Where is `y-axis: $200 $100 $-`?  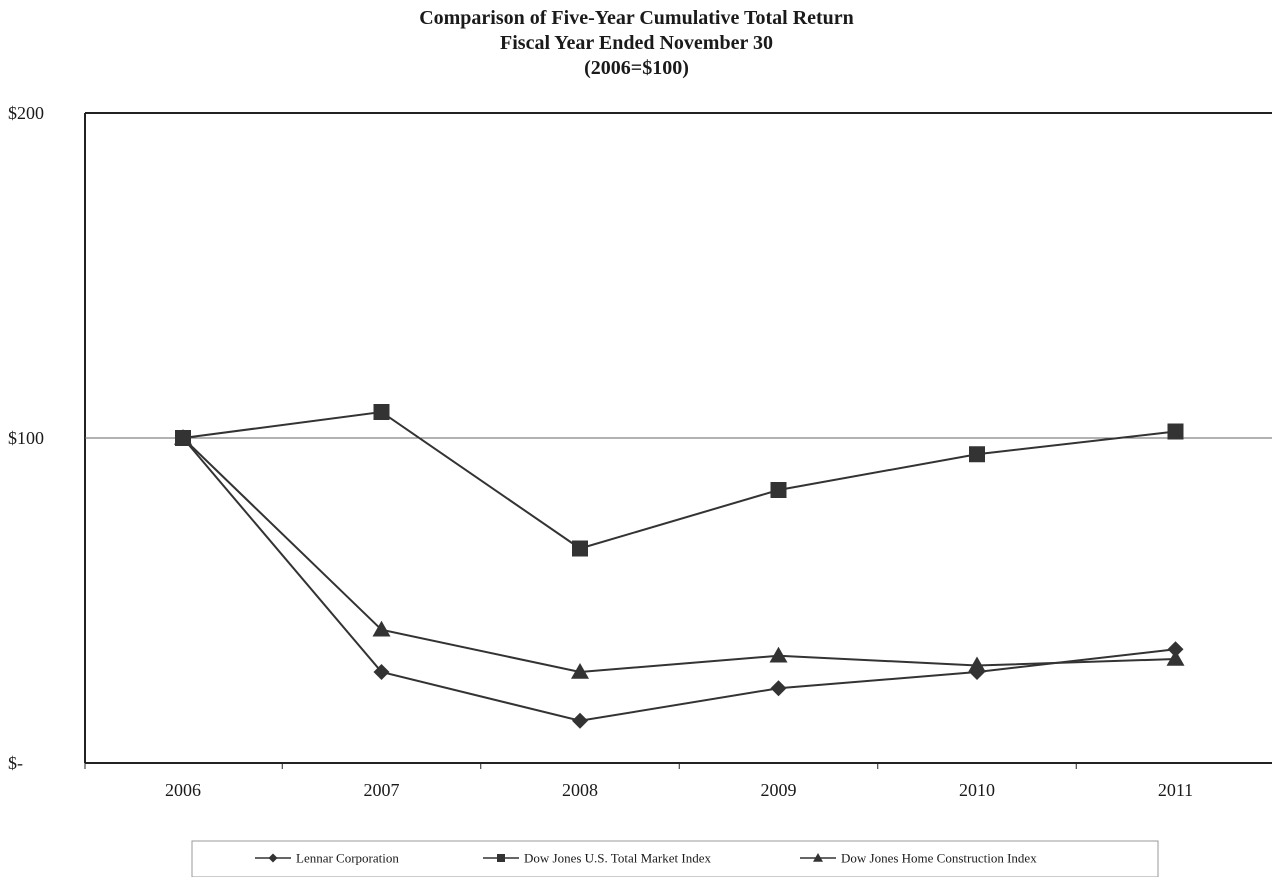
y-axis: $200 $100 $- is located at coordinates (26, 438).